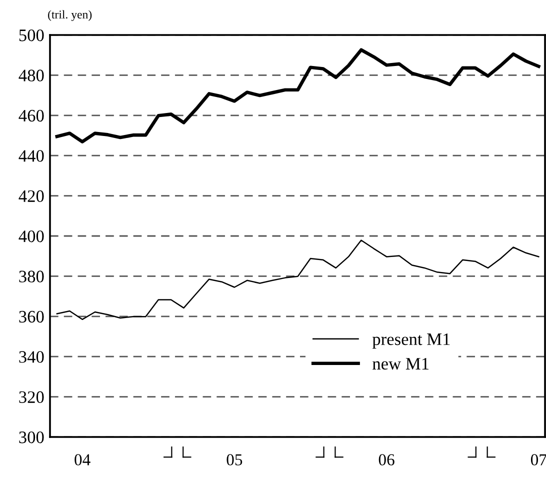 The width and height of the screenshot is (546, 477). I want to click on y-tick-label: 400, so click(31, 236).